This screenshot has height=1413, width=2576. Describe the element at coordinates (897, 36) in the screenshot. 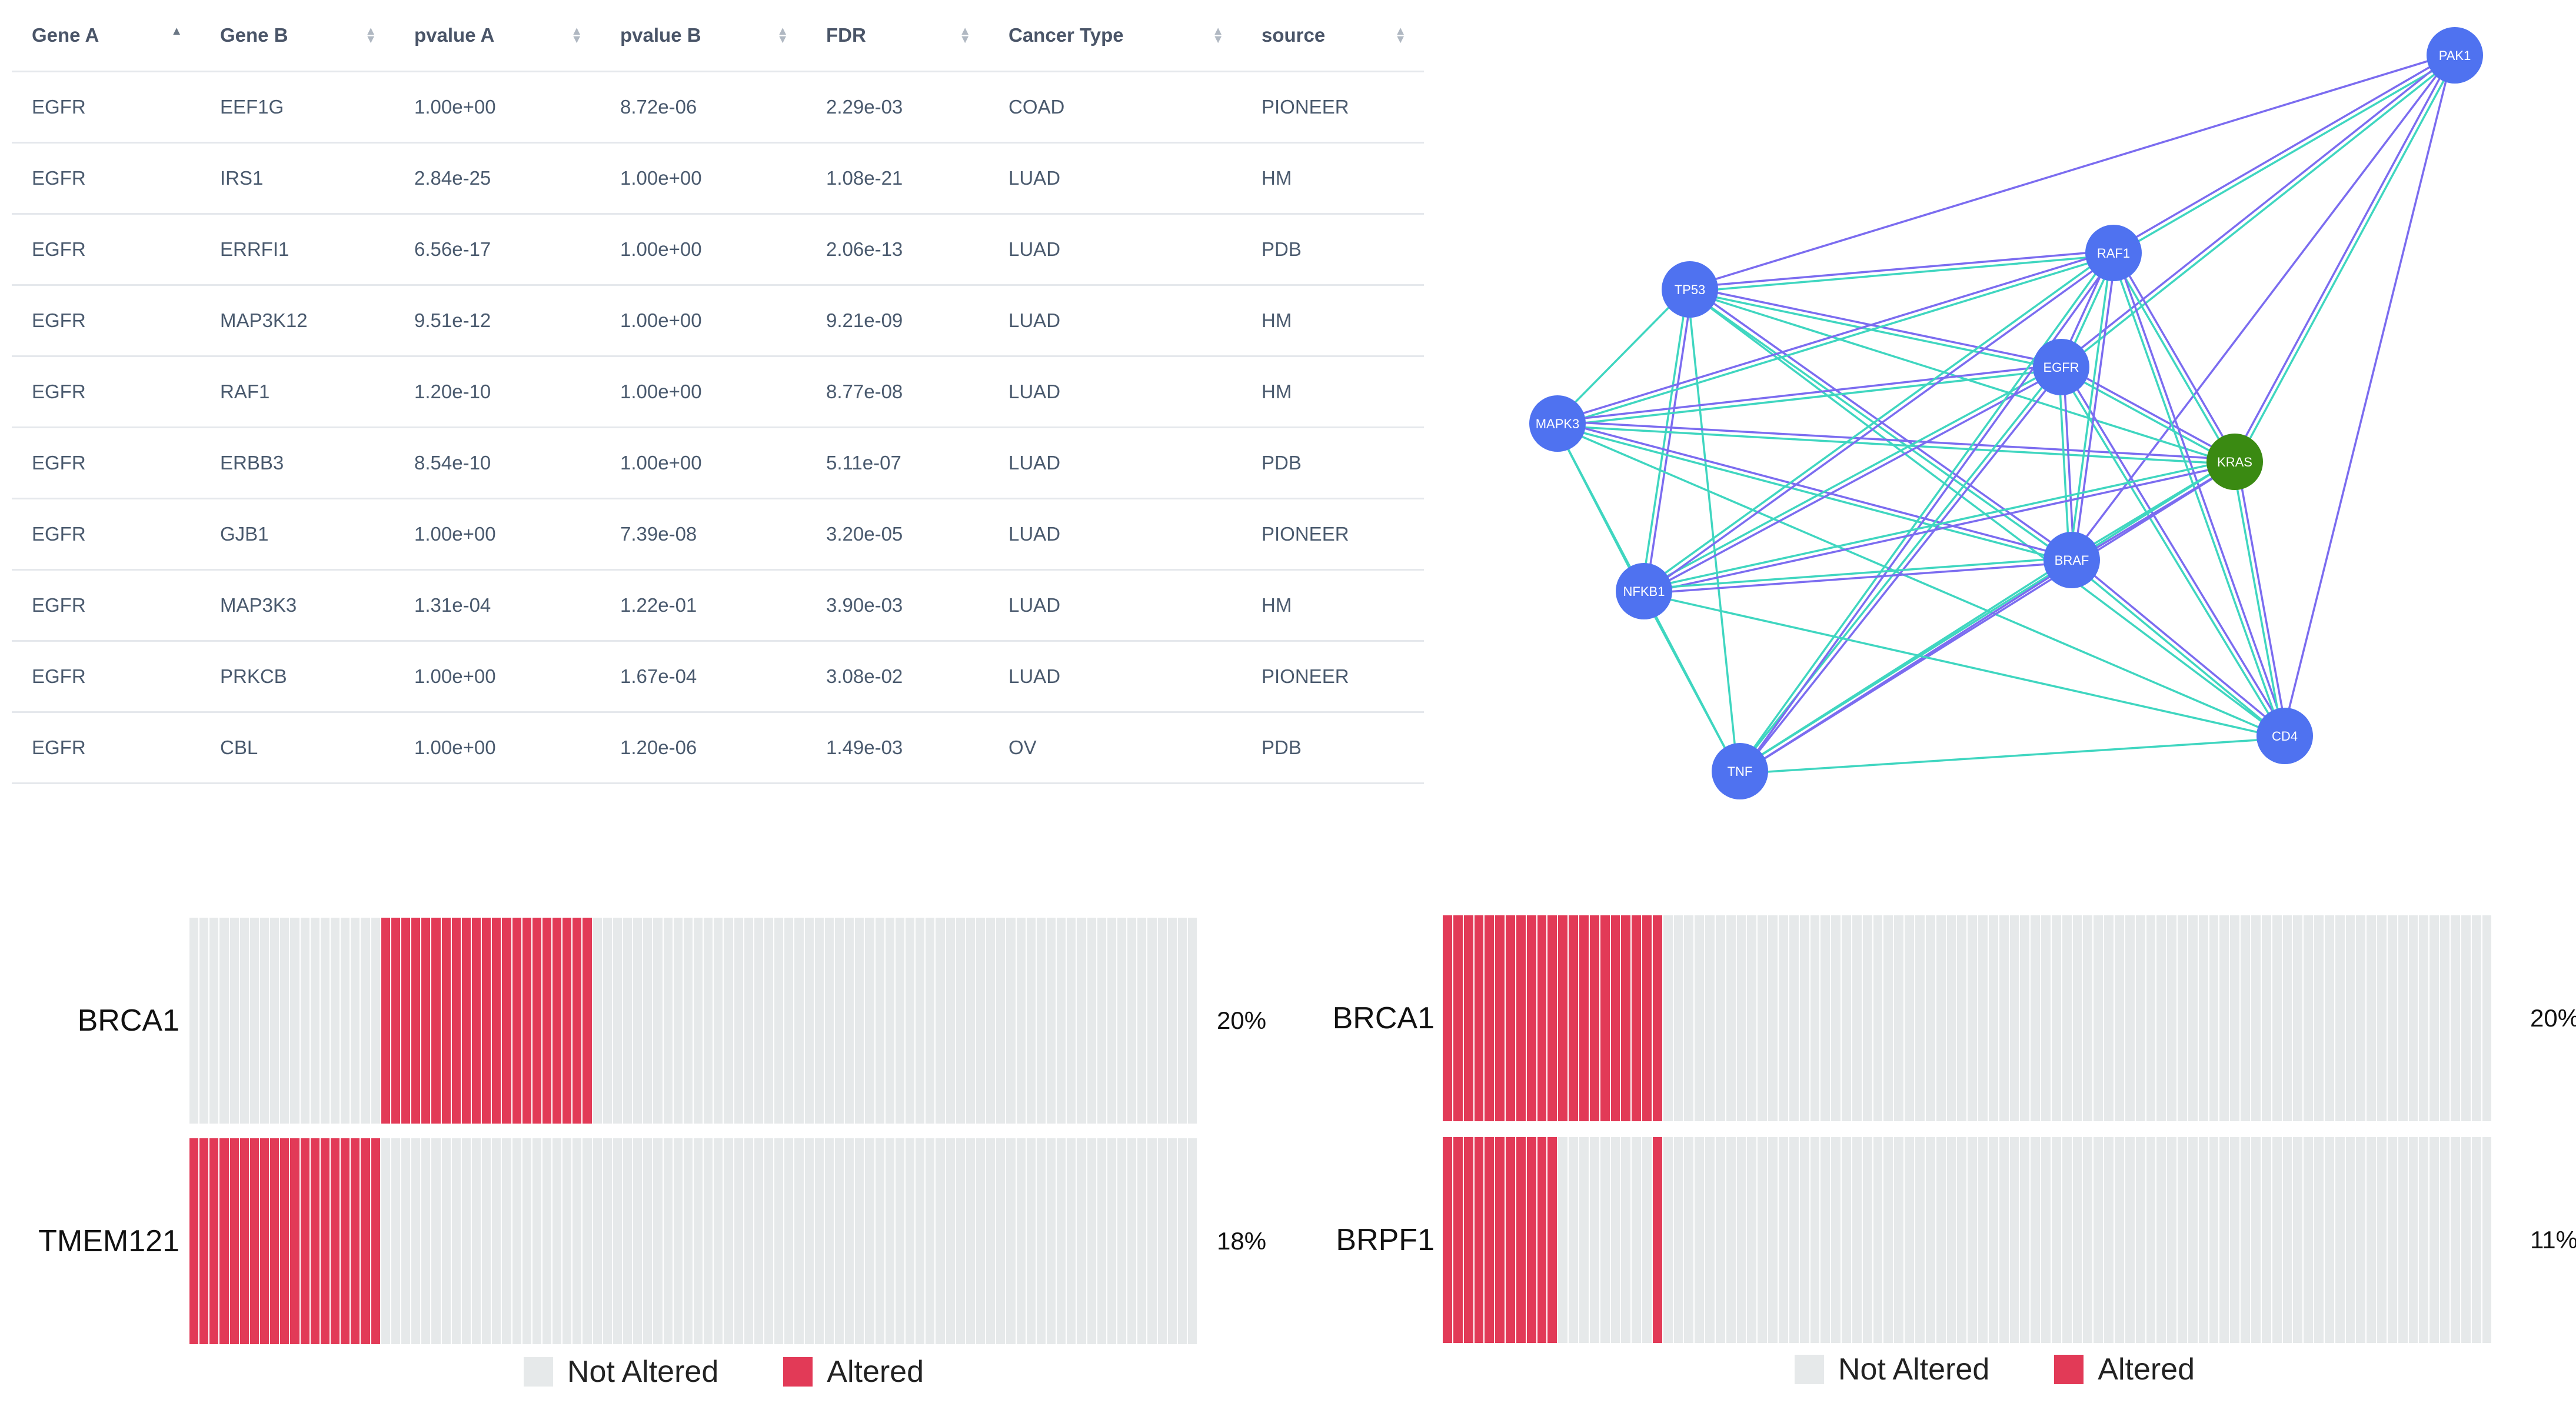

I see `column-header: FDR ▲ ▼` at that location.